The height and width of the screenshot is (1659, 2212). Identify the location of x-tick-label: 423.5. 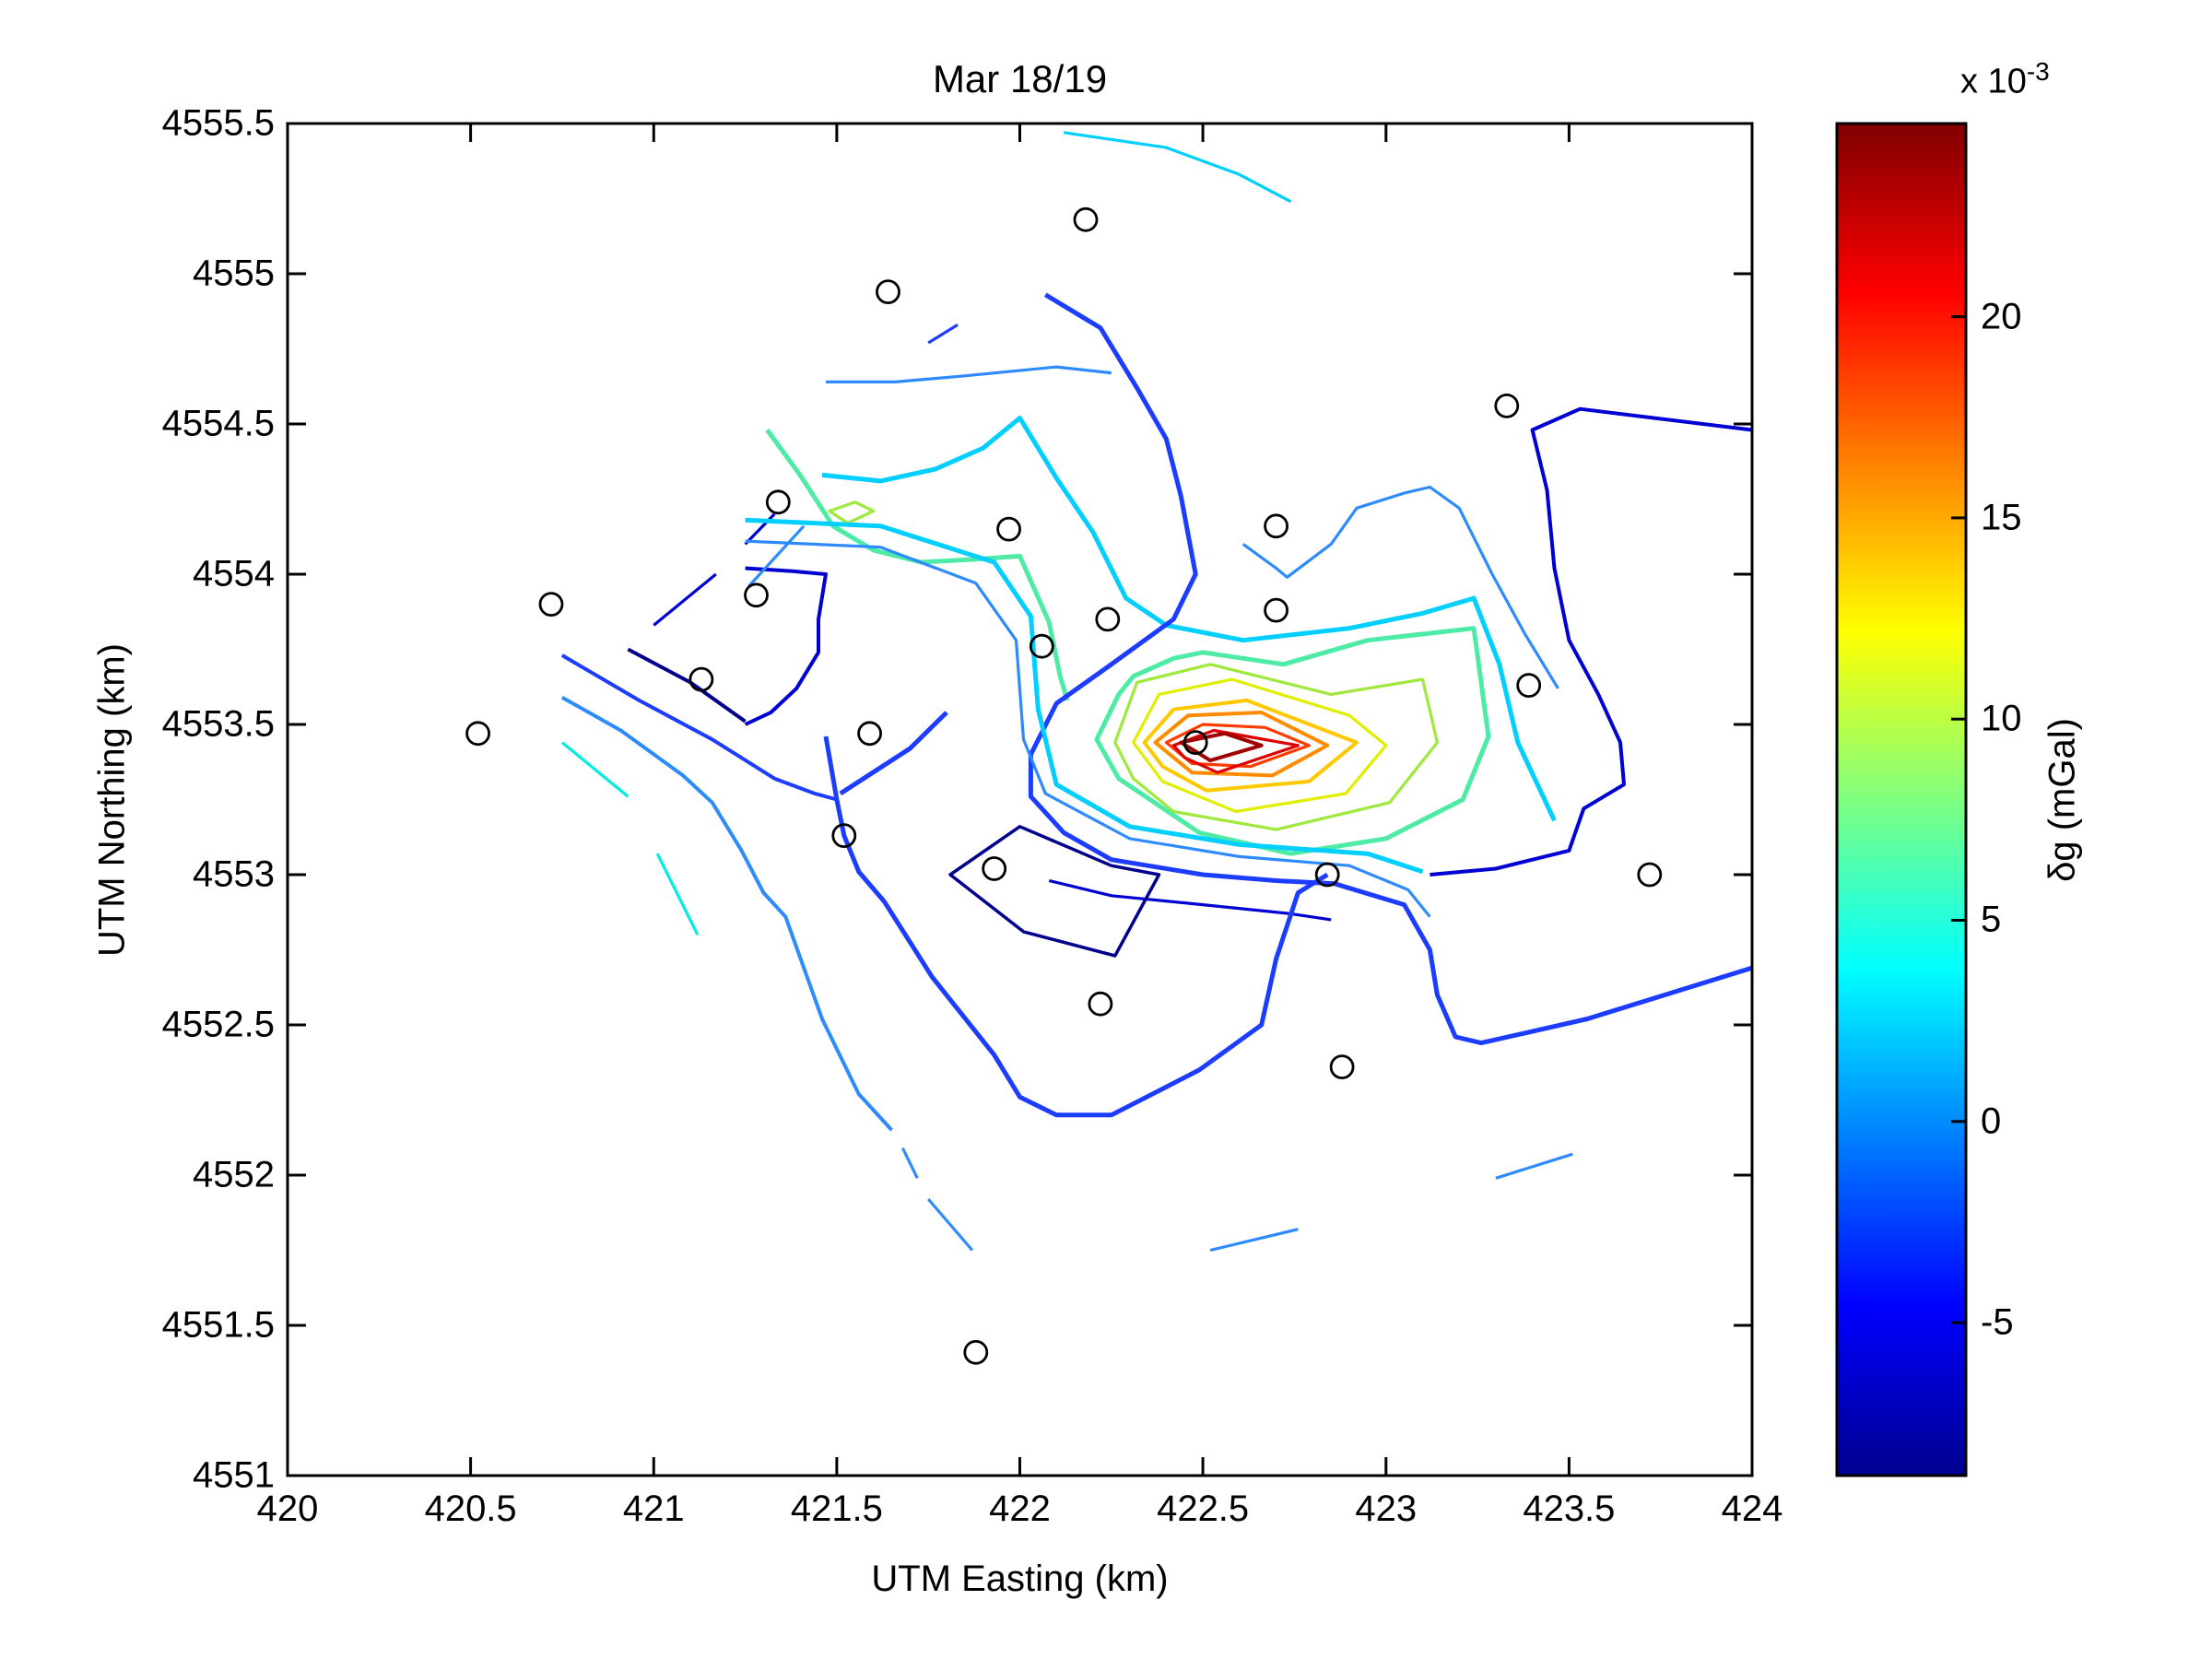
(1569, 1508).